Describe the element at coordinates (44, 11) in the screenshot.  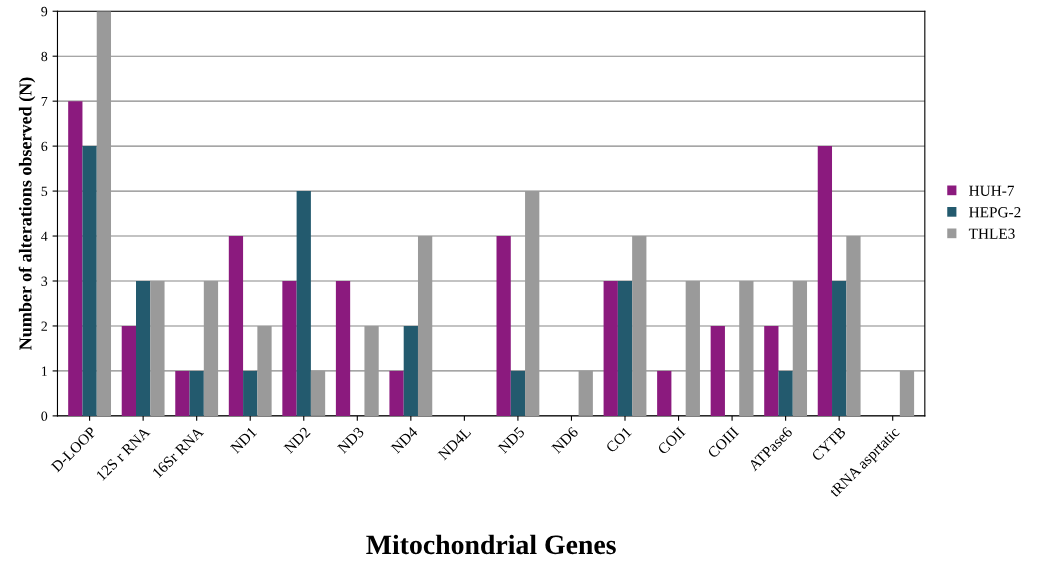
I see `y-tick-label: 9` at that location.